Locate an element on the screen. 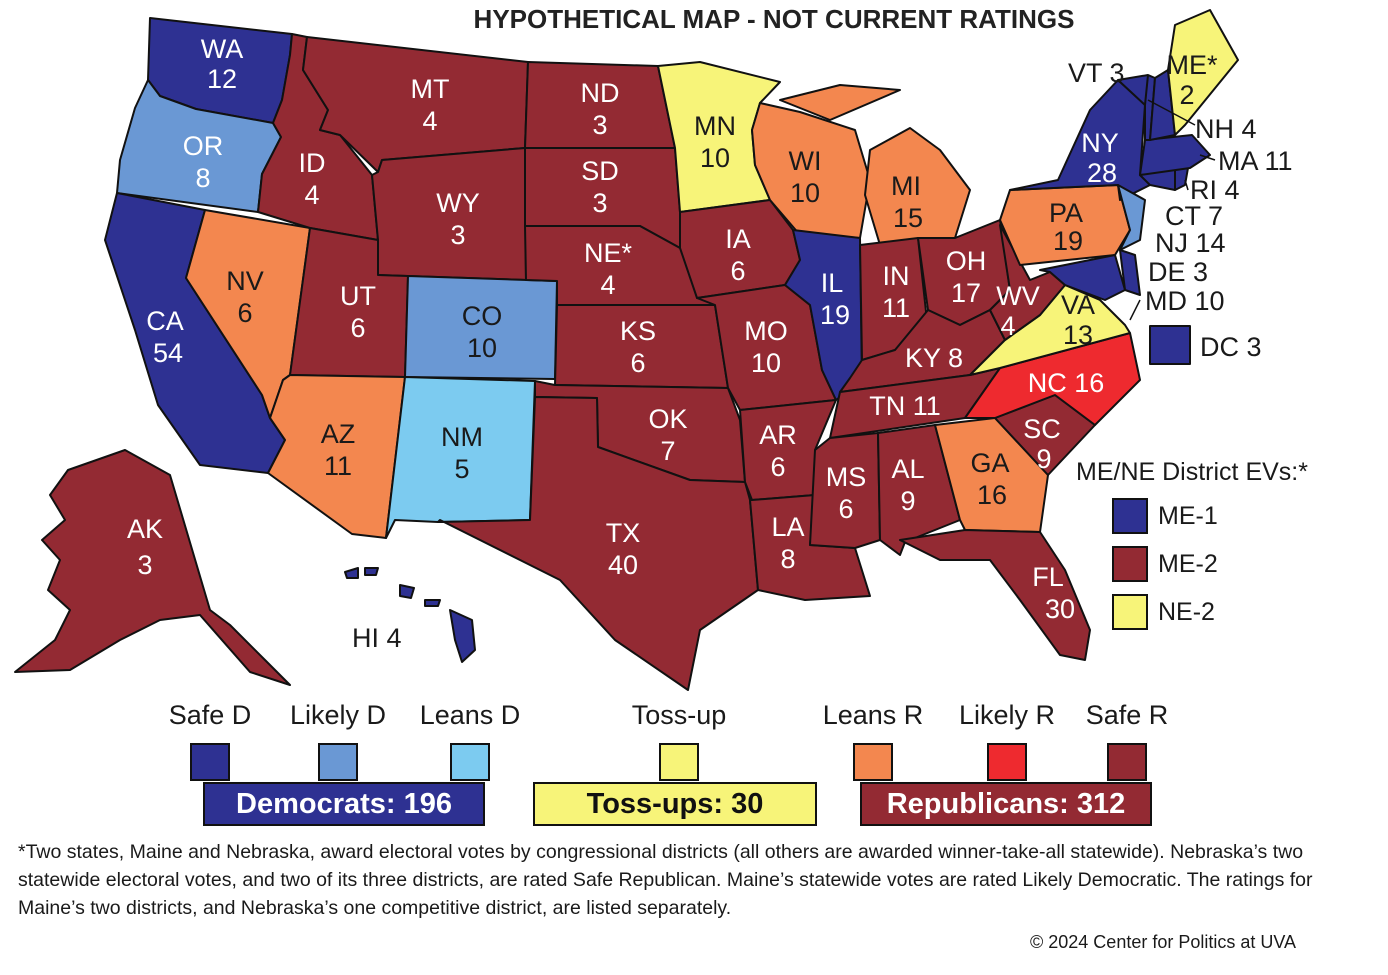  label-tx: TX is located at coordinates (623, 533).